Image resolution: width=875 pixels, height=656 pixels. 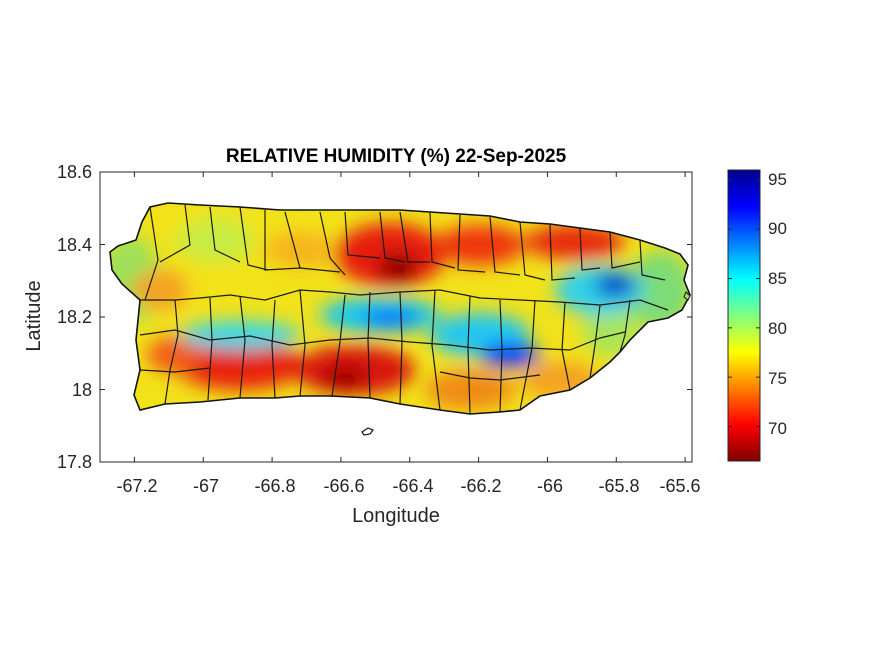 I want to click on colorbar-tick-label: 85, so click(x=777, y=278).